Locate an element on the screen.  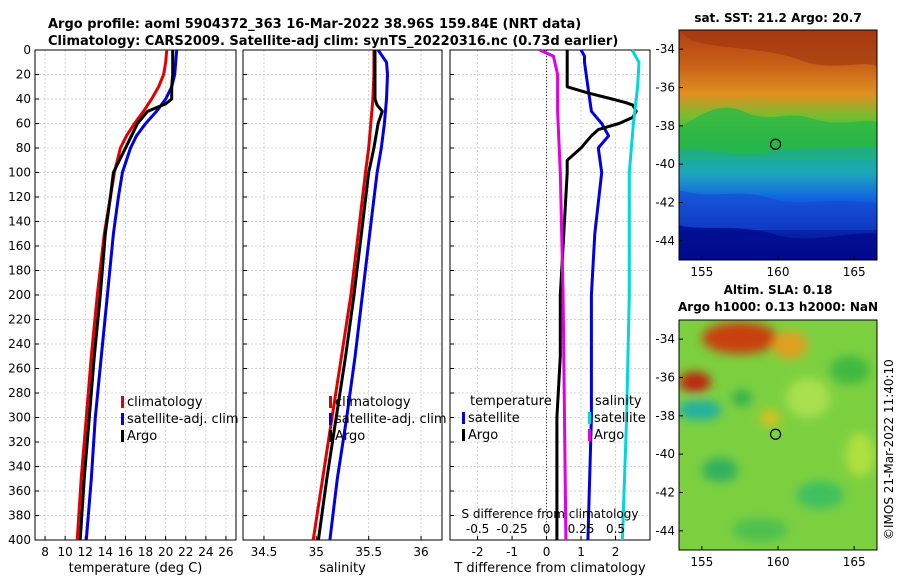
temperature-legend-label: Argo is located at coordinates (142, 436).